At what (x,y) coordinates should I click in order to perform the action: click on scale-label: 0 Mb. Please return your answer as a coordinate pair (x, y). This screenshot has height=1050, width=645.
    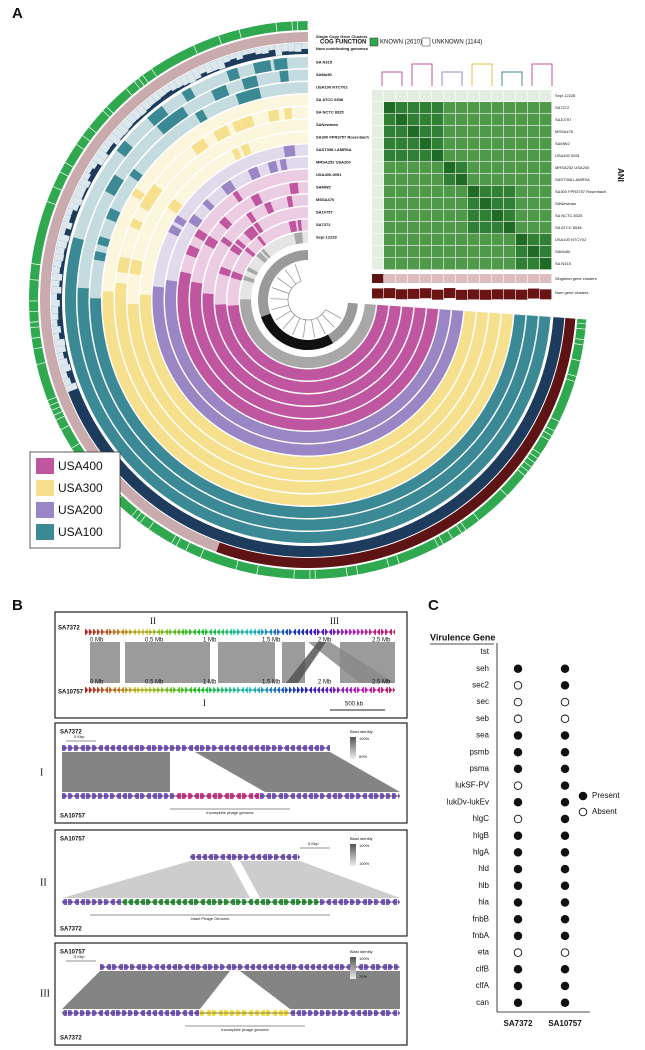
    Looking at the image, I should click on (97, 641).